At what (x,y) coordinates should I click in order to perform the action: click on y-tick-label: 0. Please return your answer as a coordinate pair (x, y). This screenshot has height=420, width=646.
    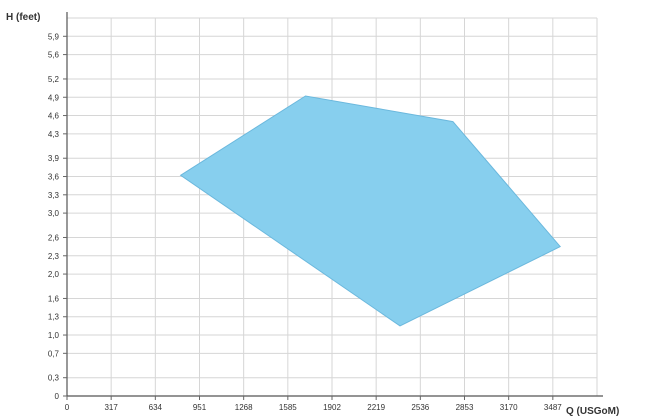
    Looking at the image, I should click on (57, 396).